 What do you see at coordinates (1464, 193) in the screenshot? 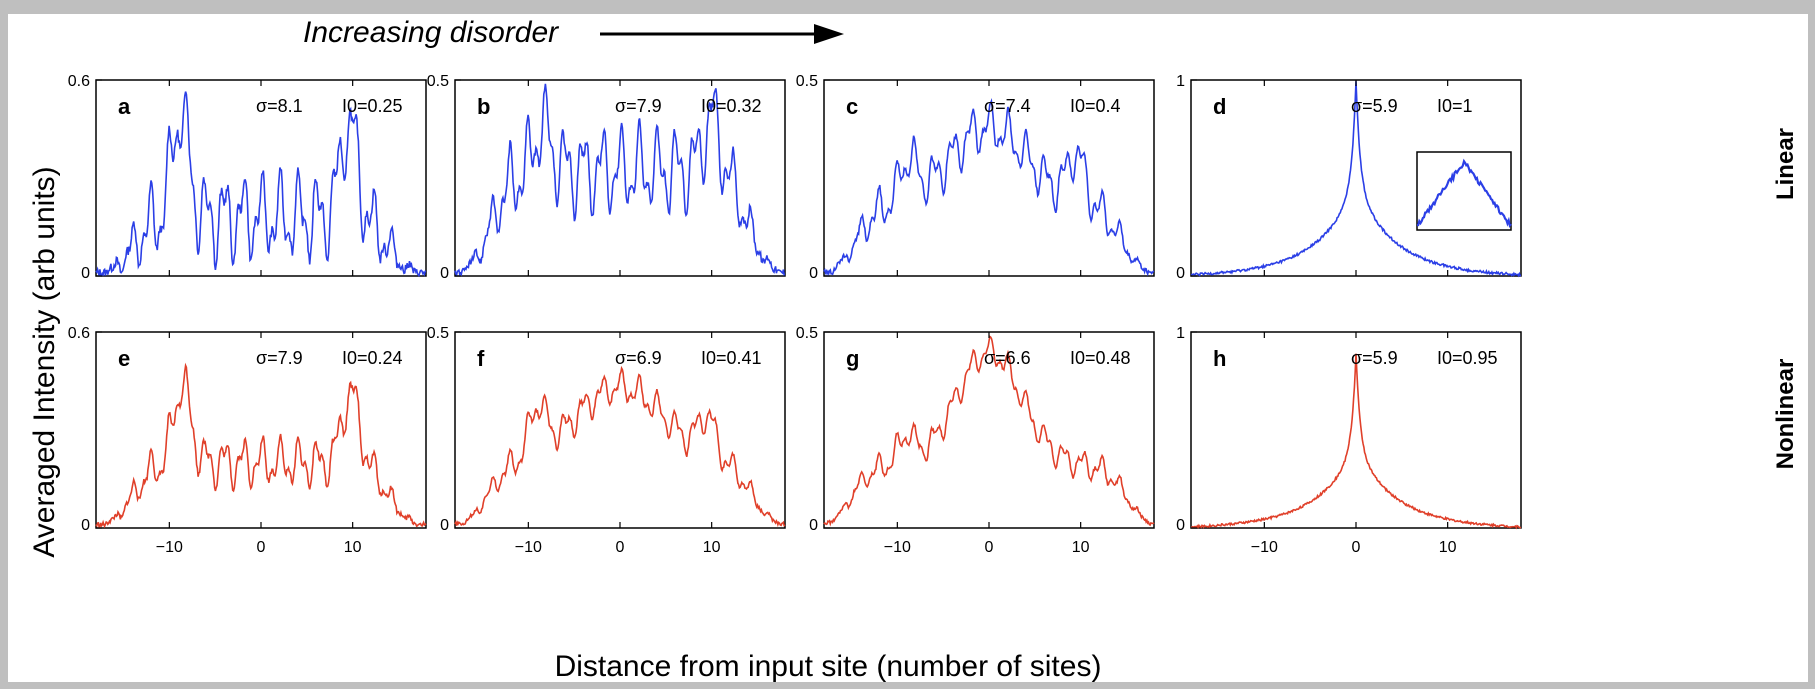
I see `inset-series` at bounding box center [1464, 193].